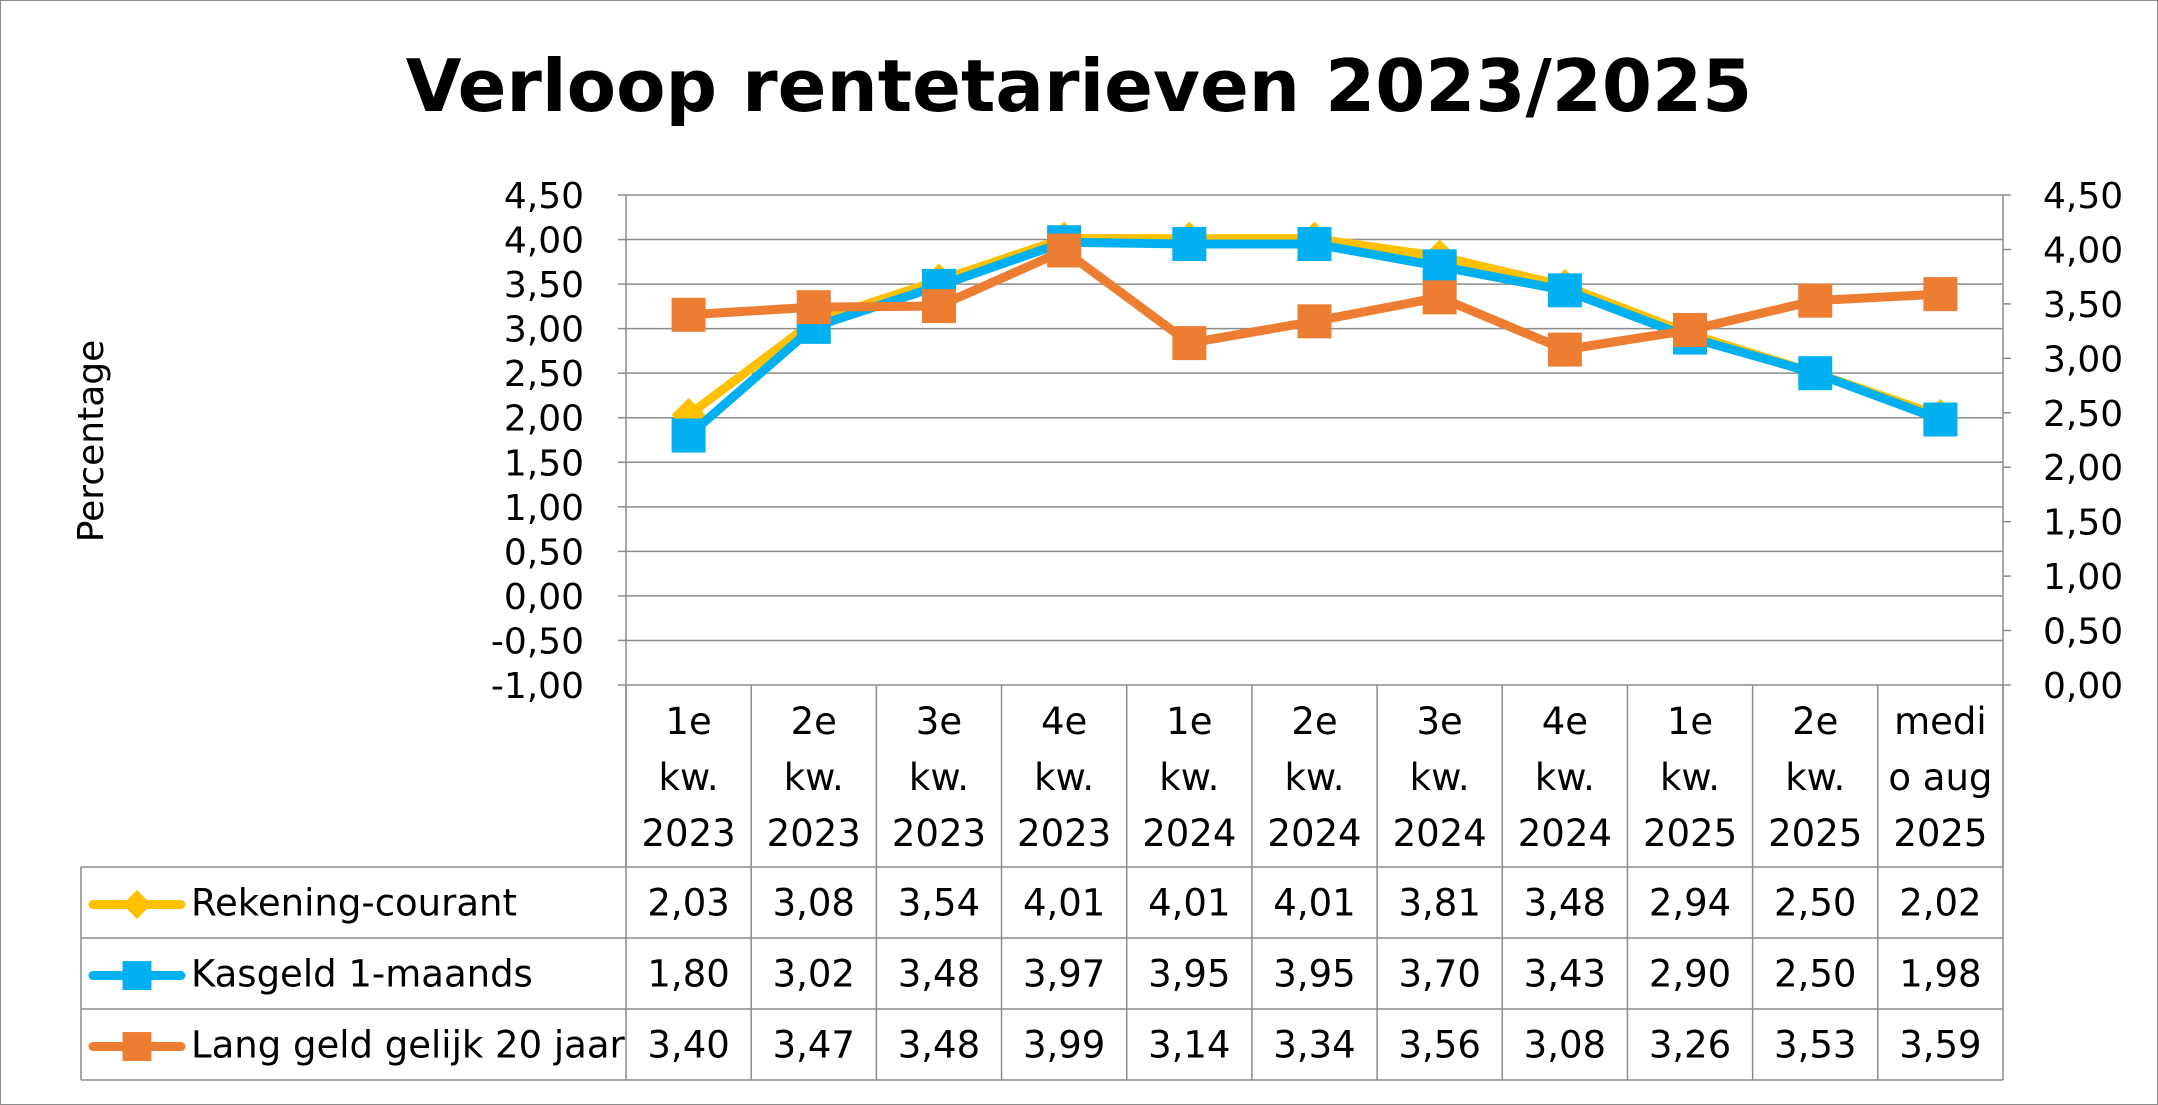  Describe the element at coordinates (2083, 468) in the screenshot. I see `y-right-tick-label: 2,00` at that location.